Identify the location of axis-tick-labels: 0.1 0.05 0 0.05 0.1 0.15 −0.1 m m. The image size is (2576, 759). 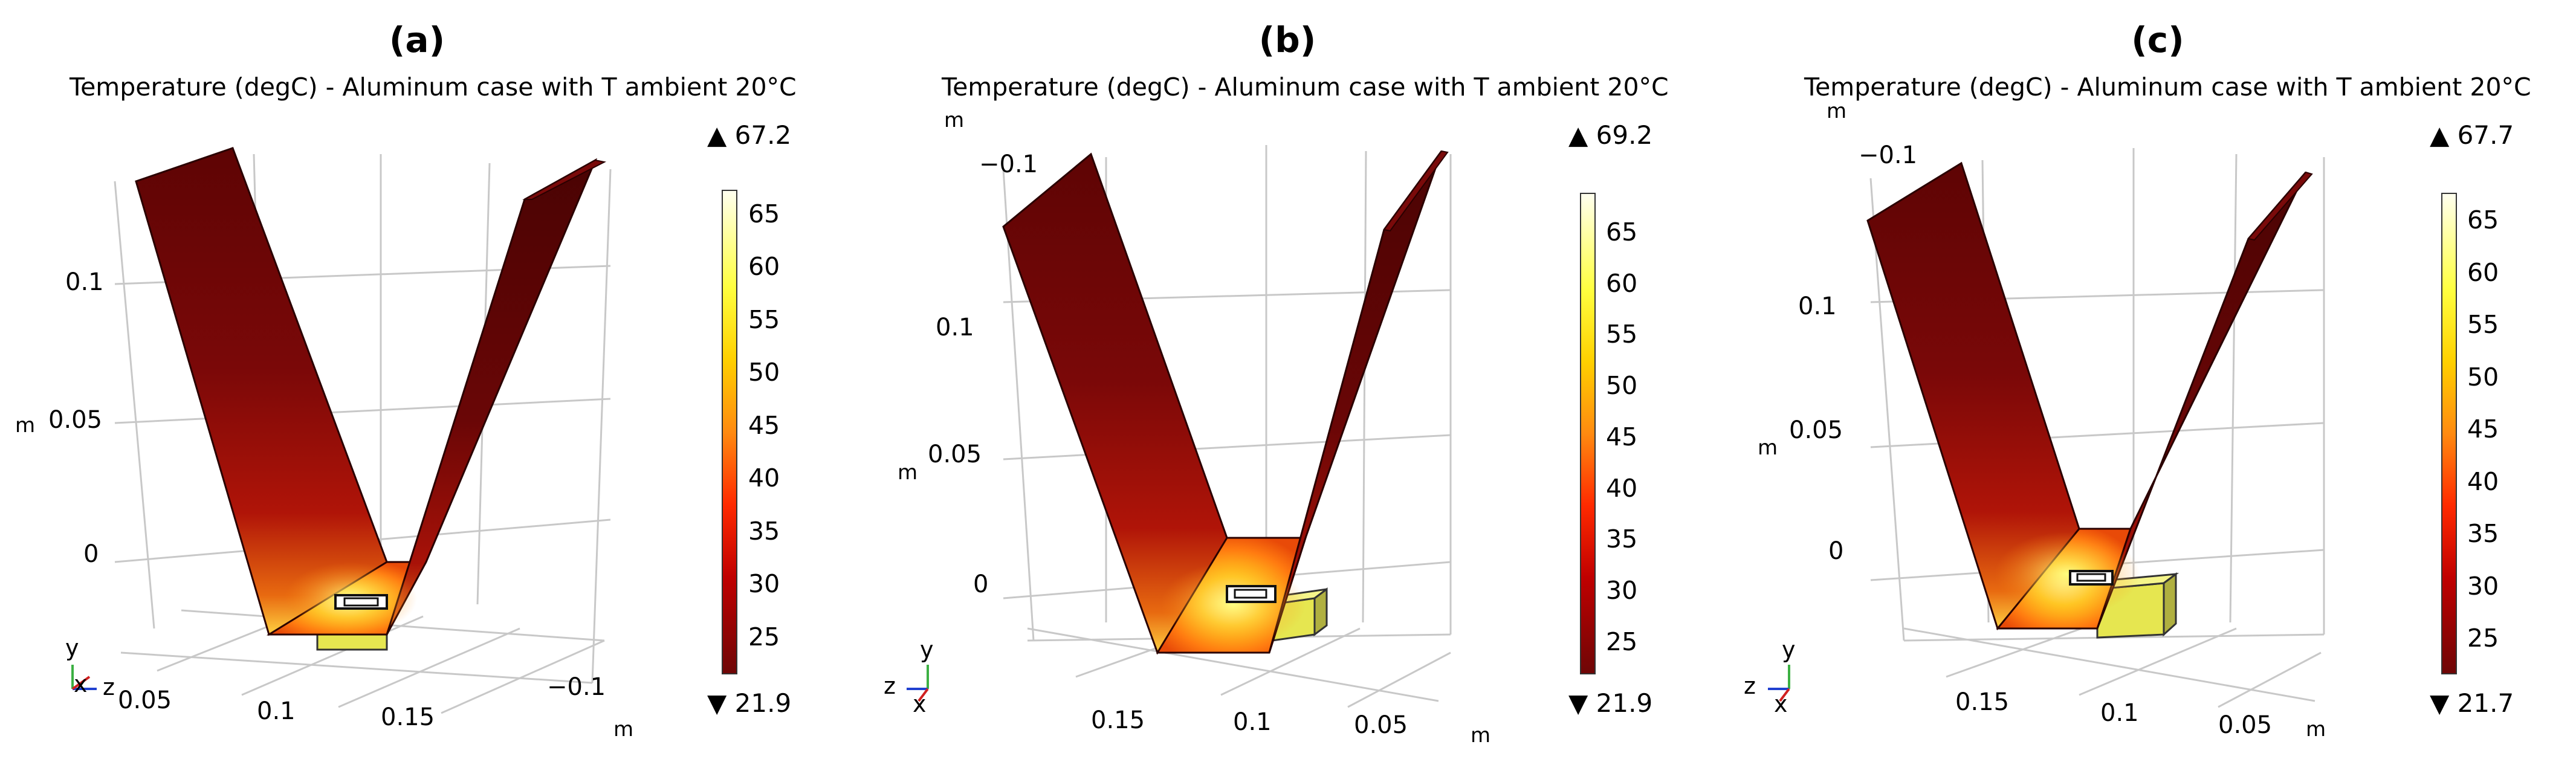
(324, 504).